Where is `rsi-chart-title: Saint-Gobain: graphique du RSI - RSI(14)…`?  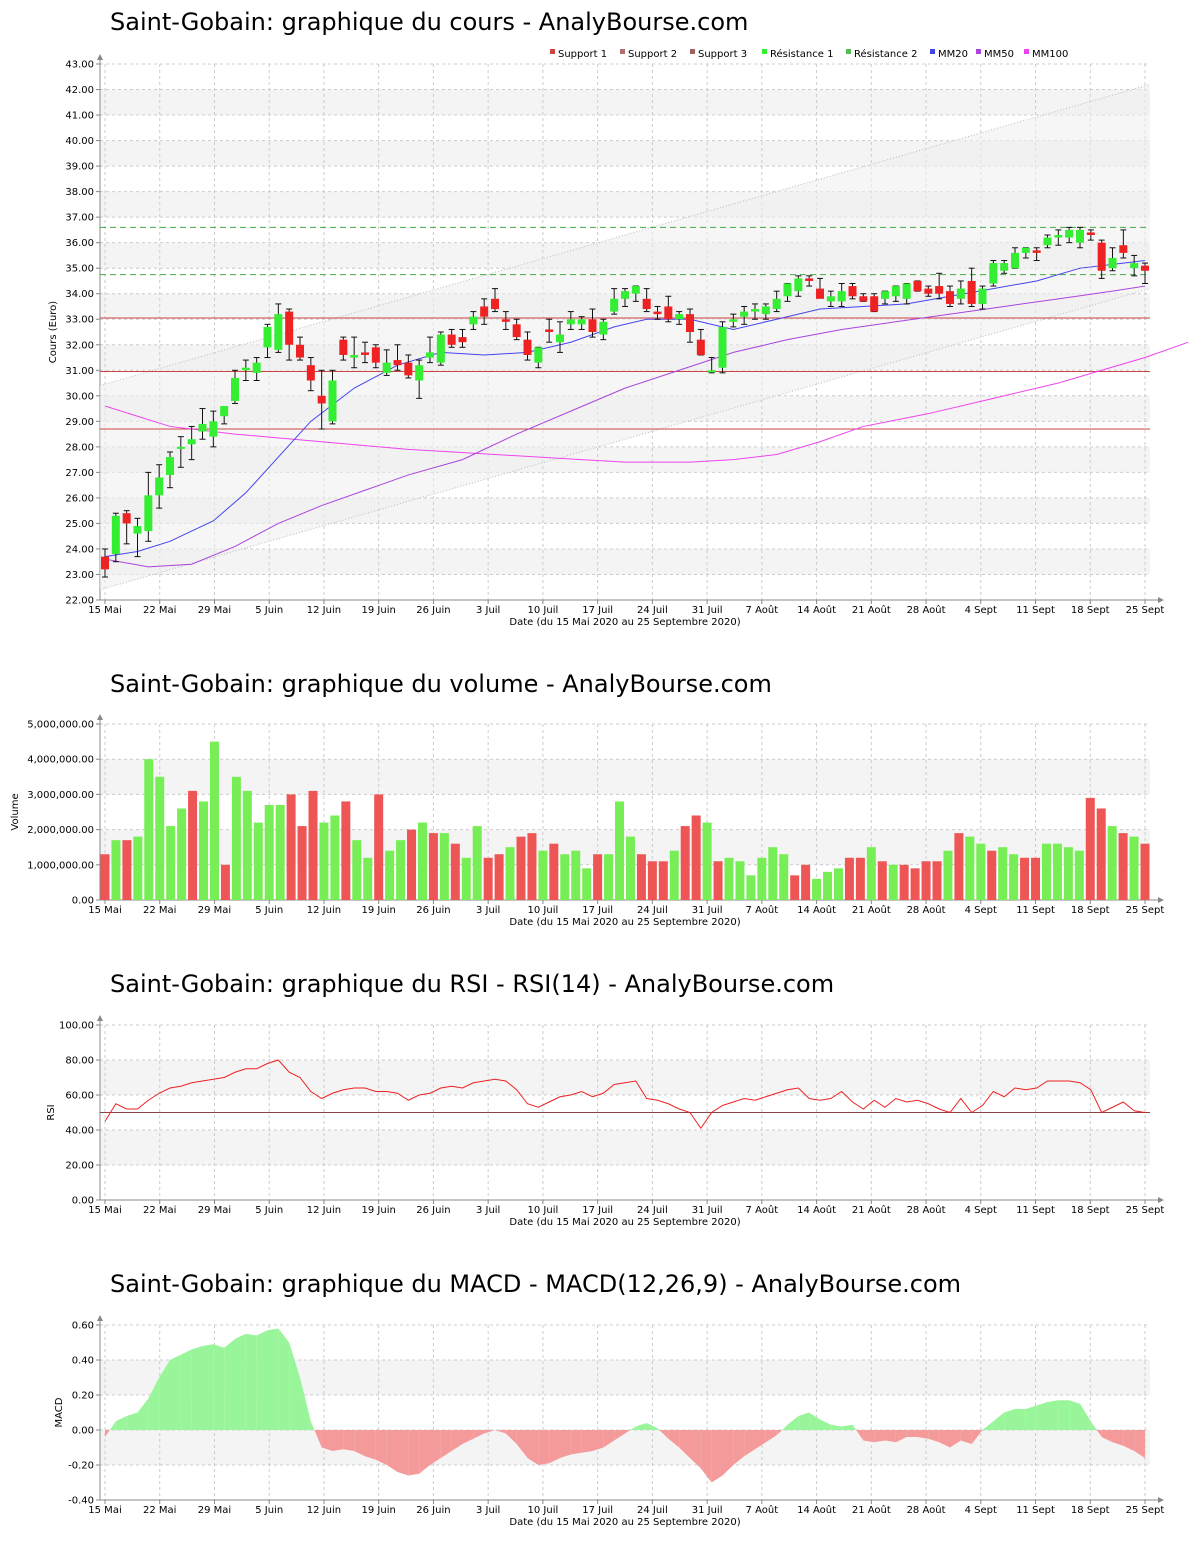 rsi-chart-title: Saint-Gobain: graphique du RSI - RSI(14)… is located at coordinates (472, 984).